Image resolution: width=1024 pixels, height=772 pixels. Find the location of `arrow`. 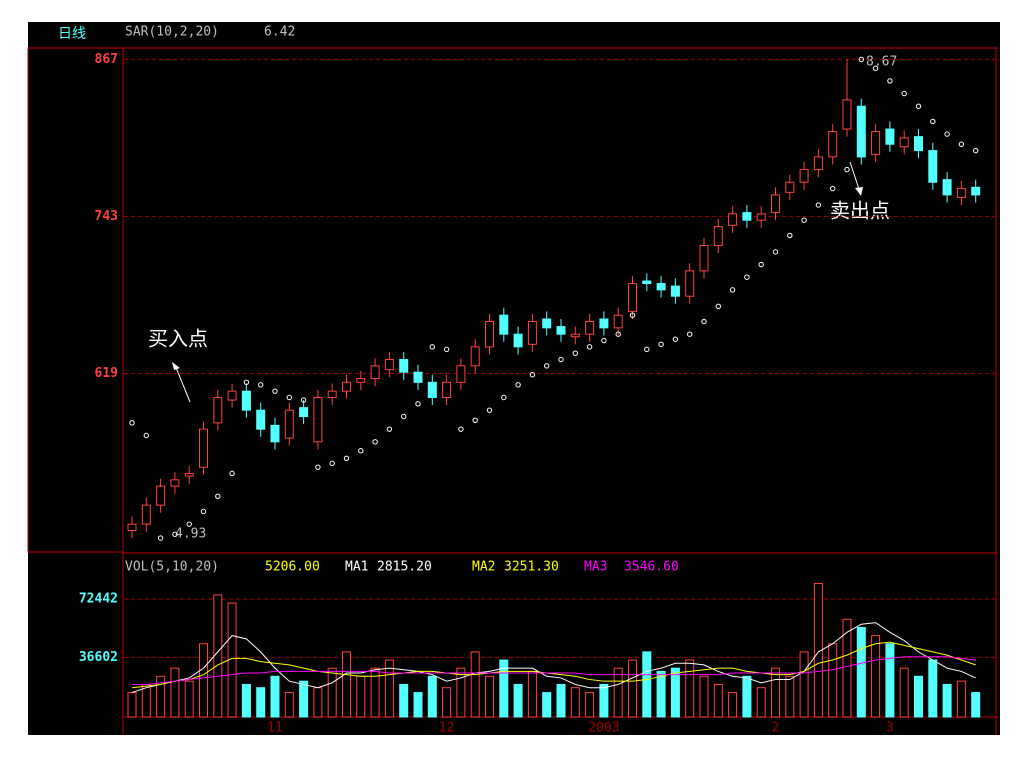

arrow is located at coordinates (855, 177).